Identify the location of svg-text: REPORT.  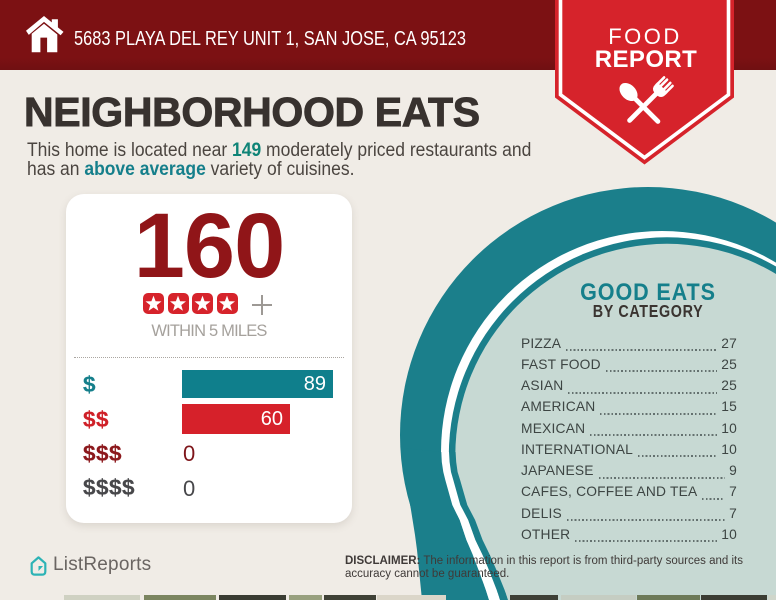
(646, 59).